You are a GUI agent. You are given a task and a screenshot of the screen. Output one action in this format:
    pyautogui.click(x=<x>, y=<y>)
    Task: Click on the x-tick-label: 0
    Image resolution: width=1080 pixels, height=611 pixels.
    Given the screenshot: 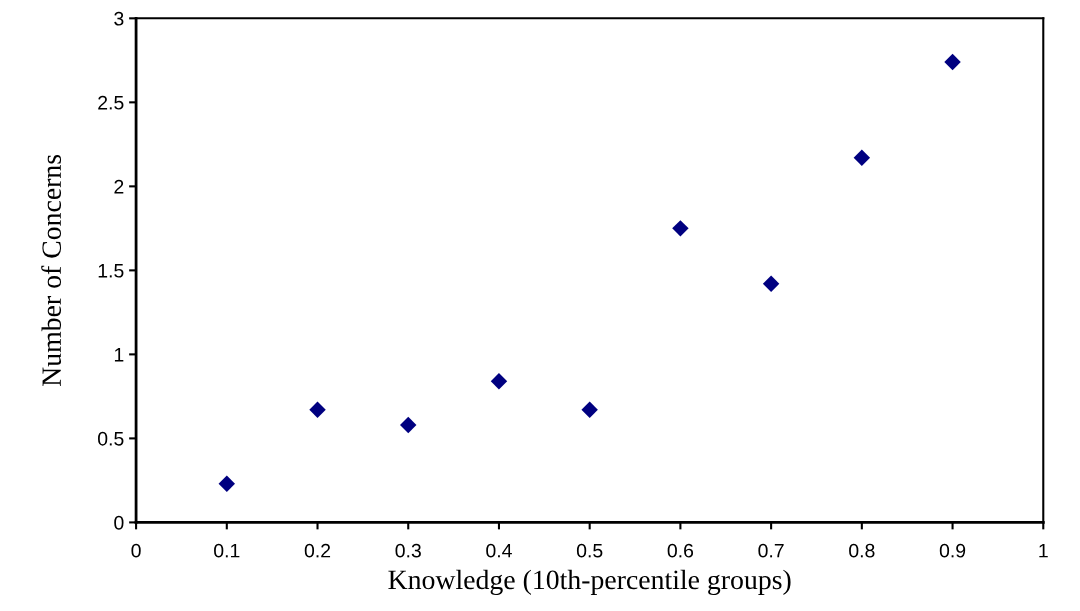 What is the action you would take?
    pyautogui.click(x=136, y=550)
    